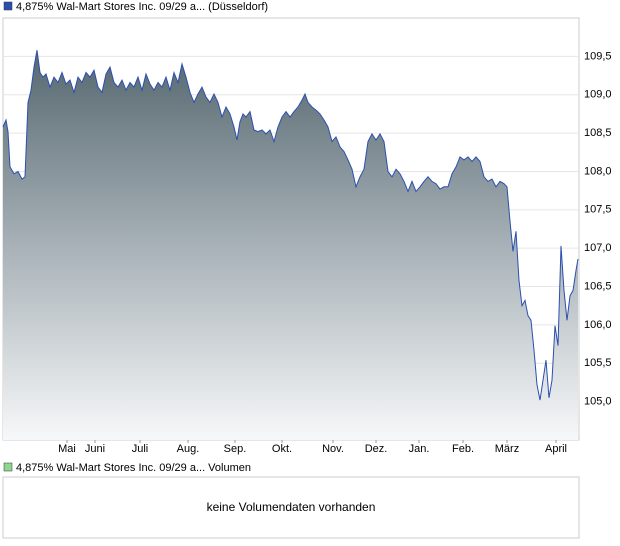 This screenshot has width=620, height=546. Describe the element at coordinates (556, 449) in the screenshot. I see `x-tick-label: April` at that location.